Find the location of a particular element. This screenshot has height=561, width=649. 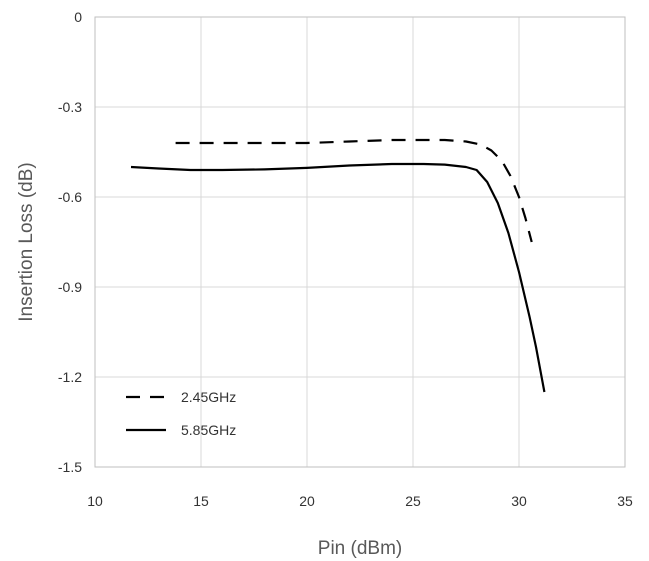

x-tick-label: 15 is located at coordinates (201, 501).